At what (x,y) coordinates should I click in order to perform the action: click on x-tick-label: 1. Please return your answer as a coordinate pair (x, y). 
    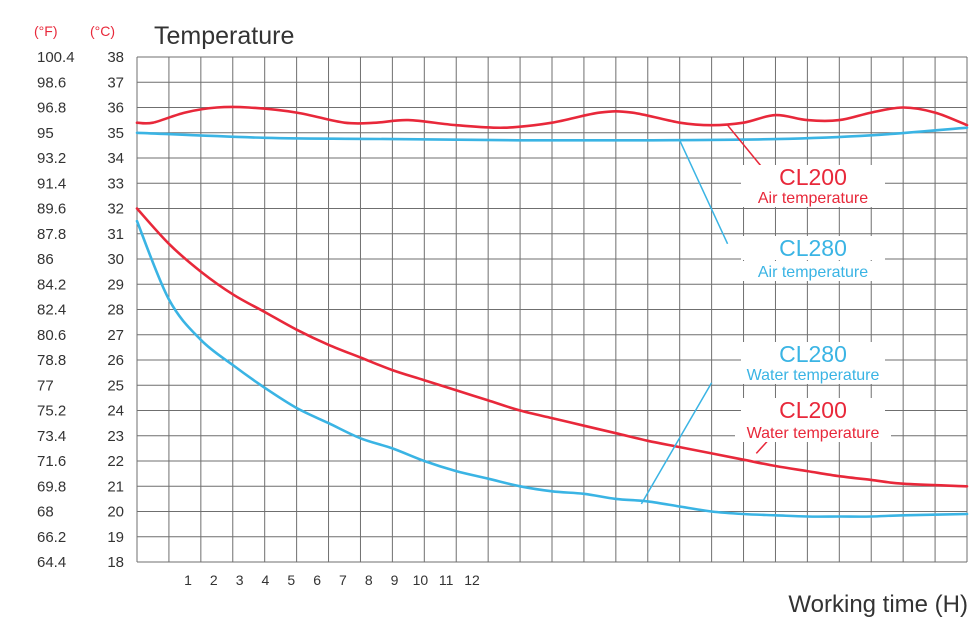
    Looking at the image, I should click on (188, 580).